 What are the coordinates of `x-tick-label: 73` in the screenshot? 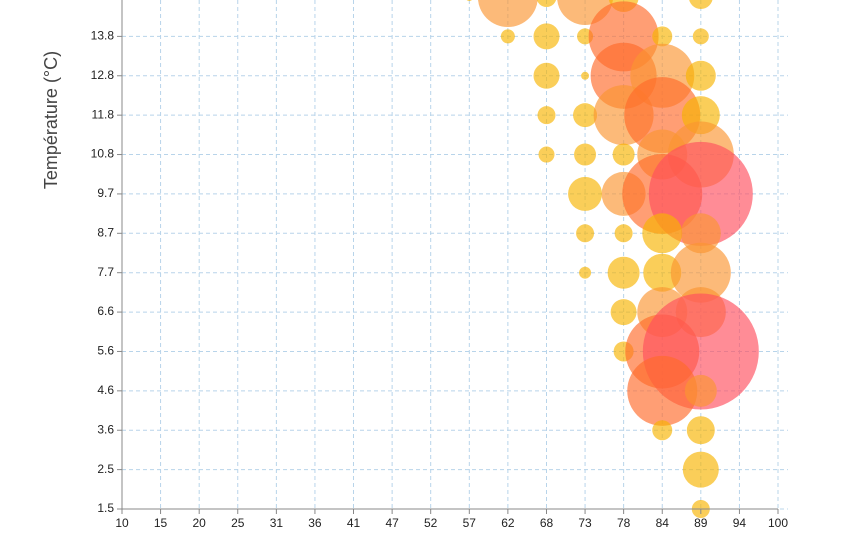 It's located at (585, 523).